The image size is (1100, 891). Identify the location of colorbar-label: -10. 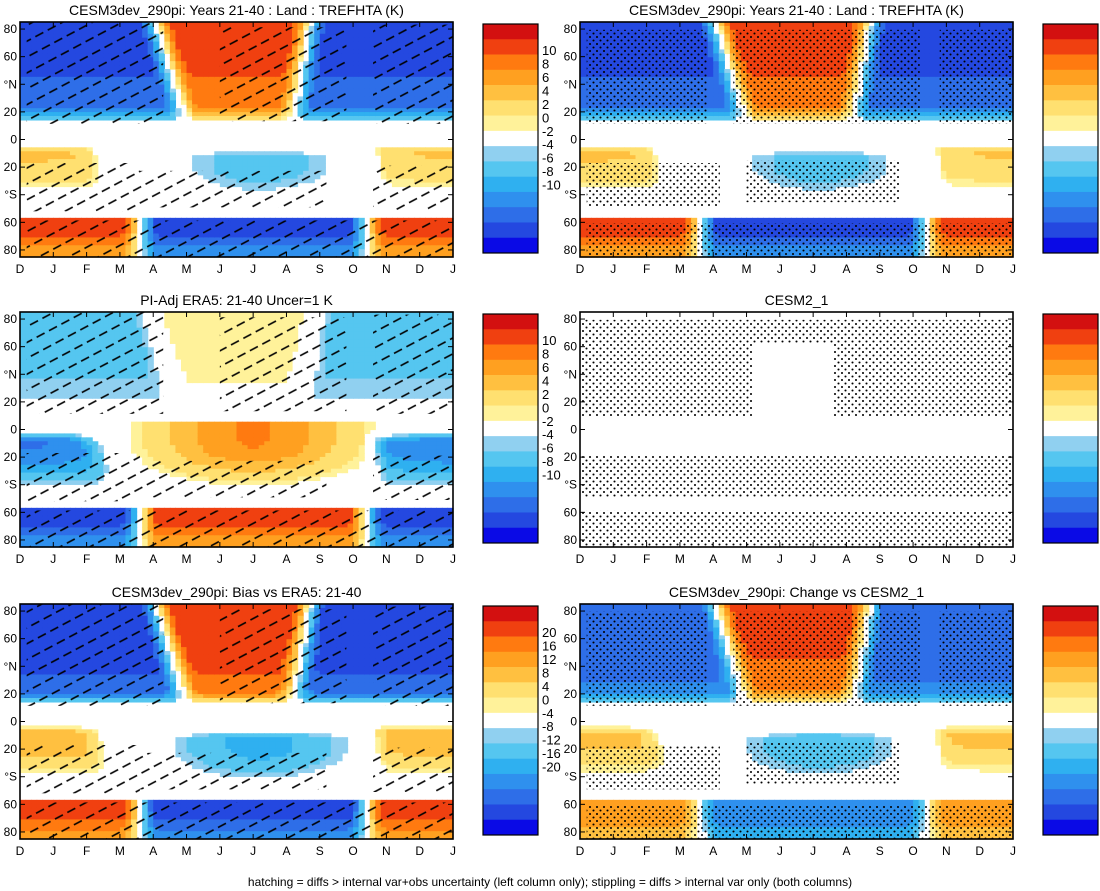
(551, 185).